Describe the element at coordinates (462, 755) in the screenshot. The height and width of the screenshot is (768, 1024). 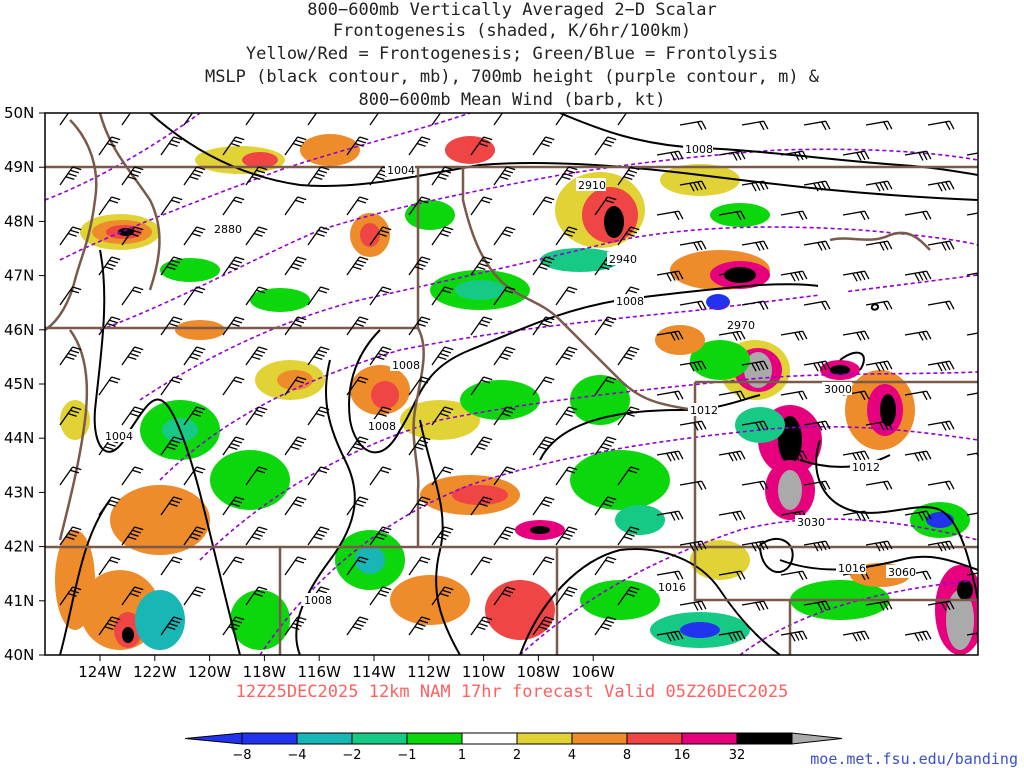
I see `colorbar-label: 1` at that location.